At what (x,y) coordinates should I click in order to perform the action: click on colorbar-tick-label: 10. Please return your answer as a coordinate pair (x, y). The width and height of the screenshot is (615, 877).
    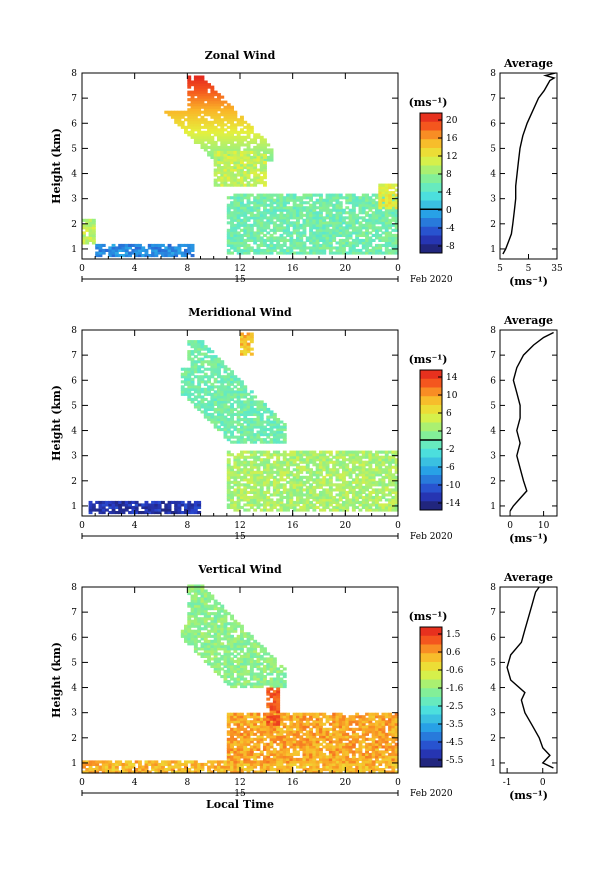
    Looking at the image, I should click on (452, 396).